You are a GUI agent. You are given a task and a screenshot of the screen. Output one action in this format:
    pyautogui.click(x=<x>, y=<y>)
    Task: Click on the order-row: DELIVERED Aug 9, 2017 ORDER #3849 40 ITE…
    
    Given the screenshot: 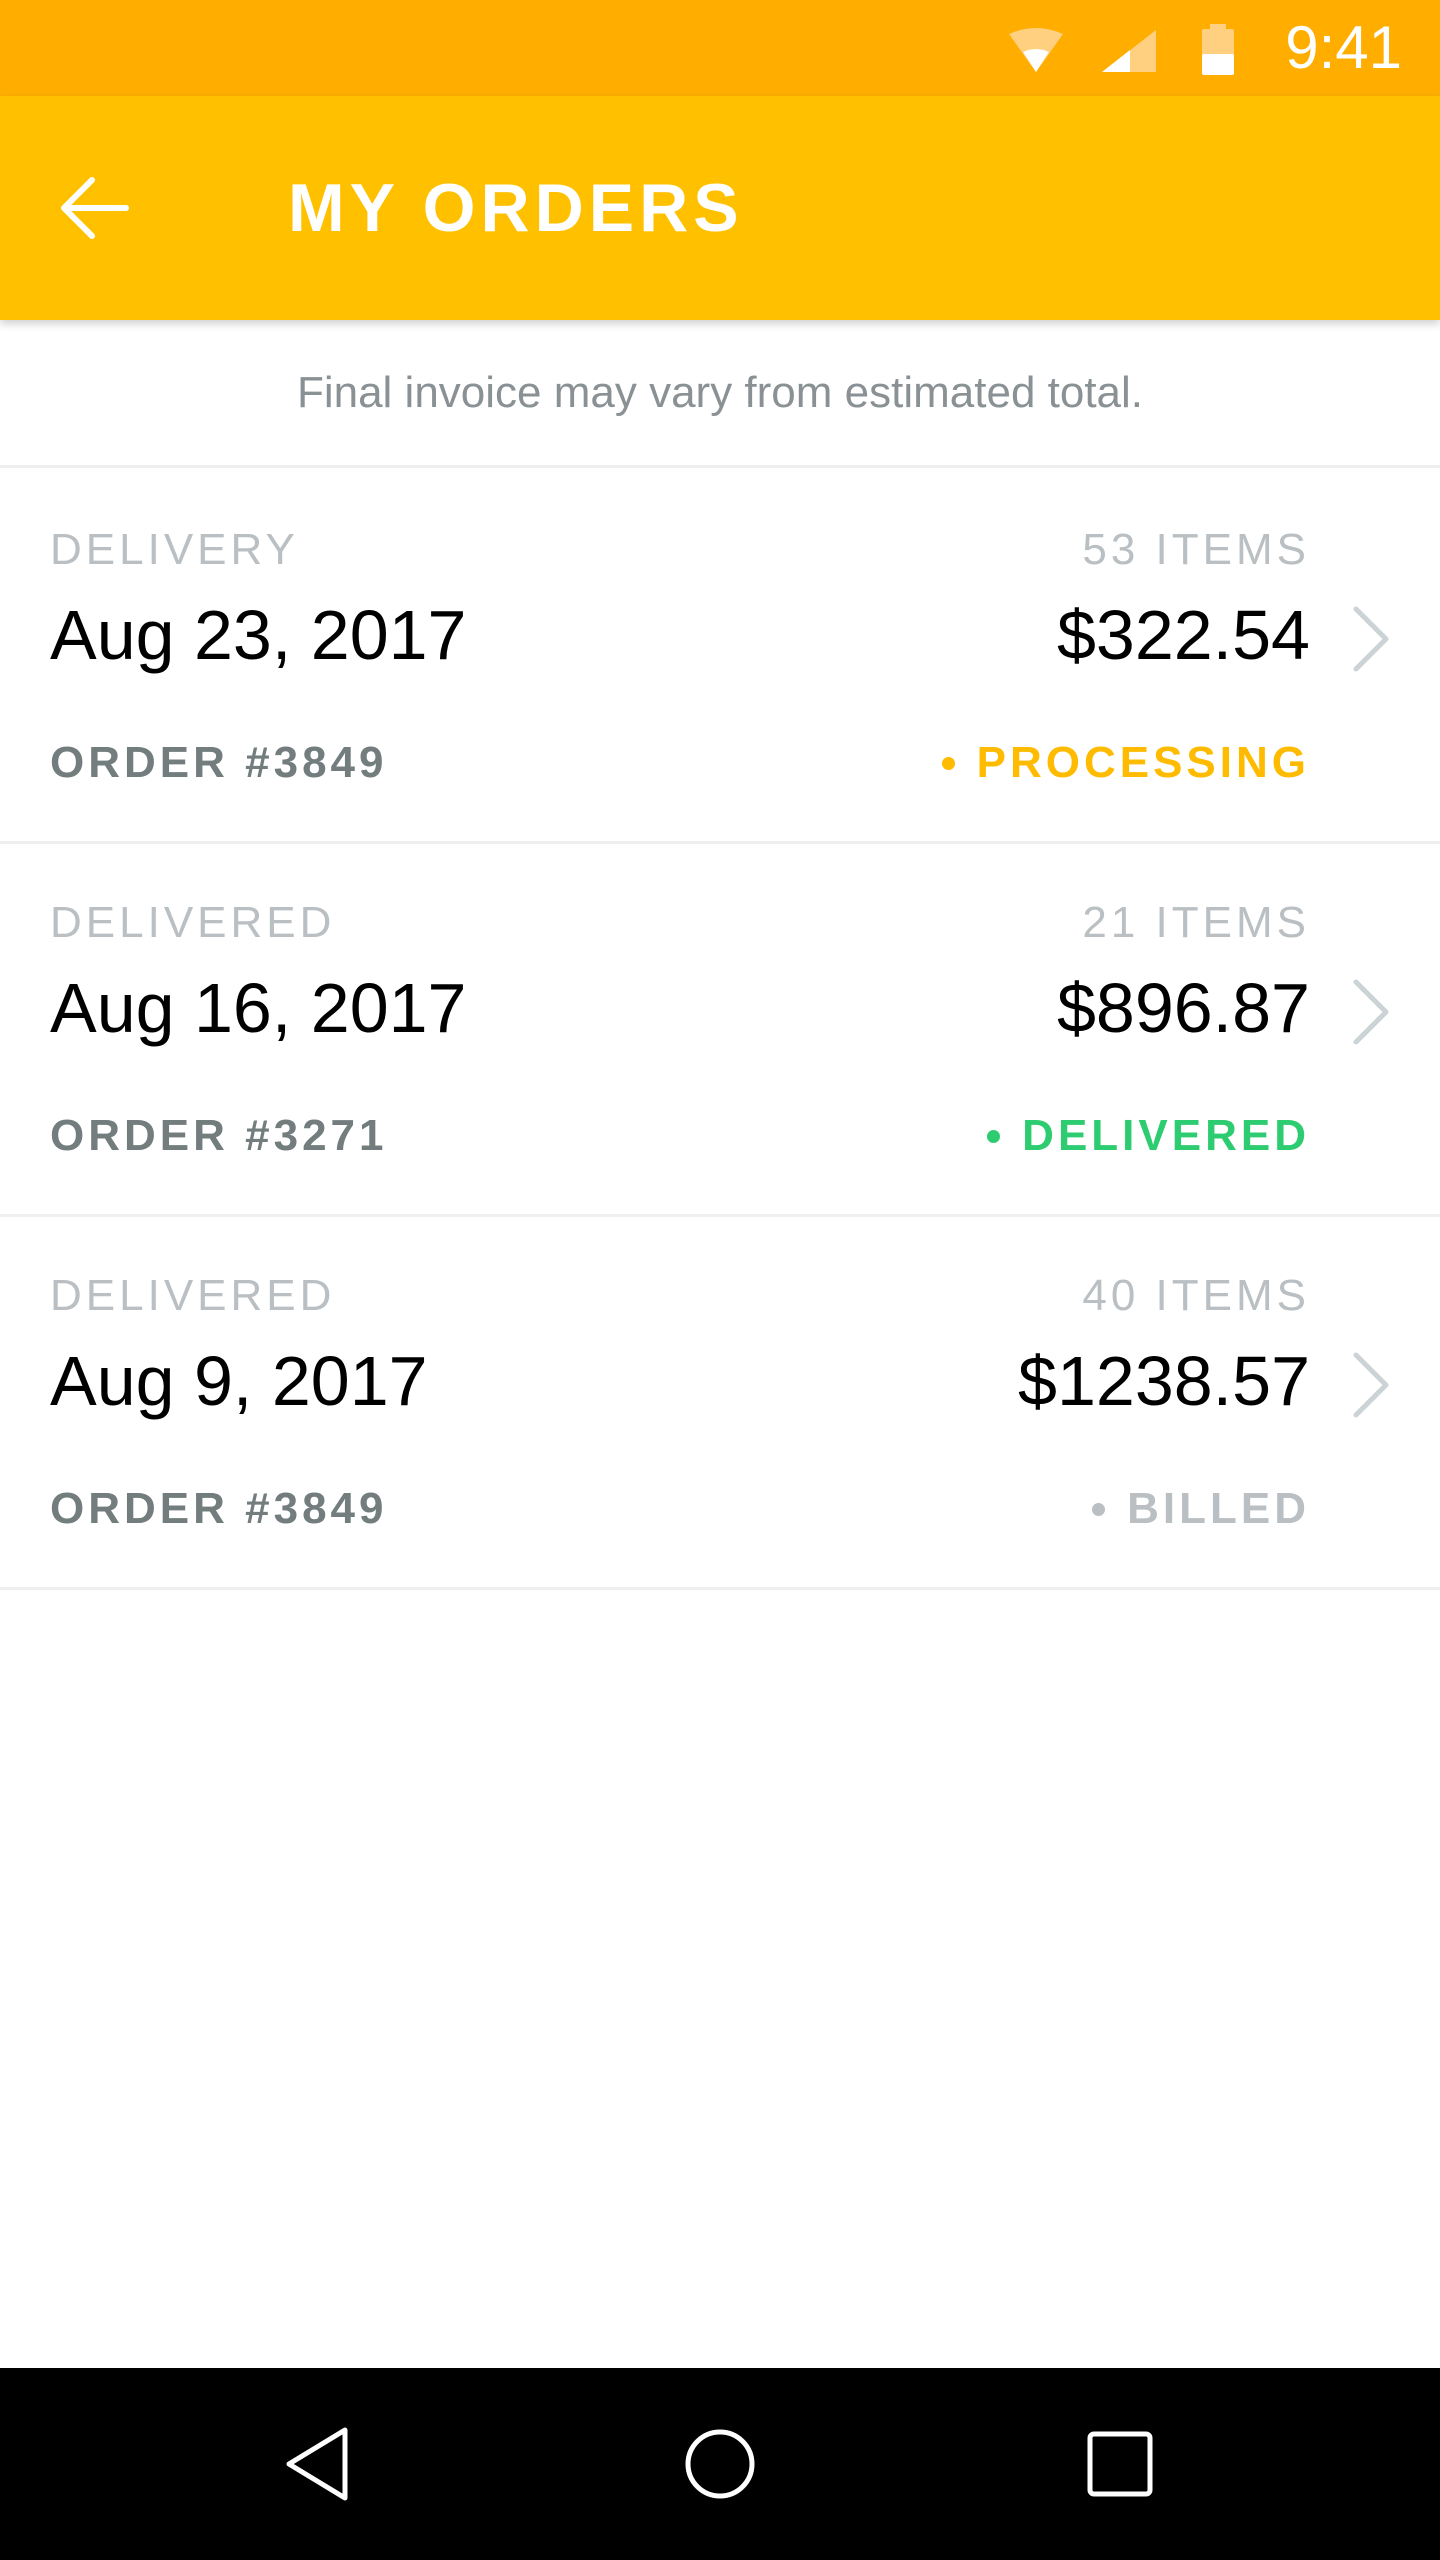 What is the action you would take?
    pyautogui.click(x=720, y=1403)
    